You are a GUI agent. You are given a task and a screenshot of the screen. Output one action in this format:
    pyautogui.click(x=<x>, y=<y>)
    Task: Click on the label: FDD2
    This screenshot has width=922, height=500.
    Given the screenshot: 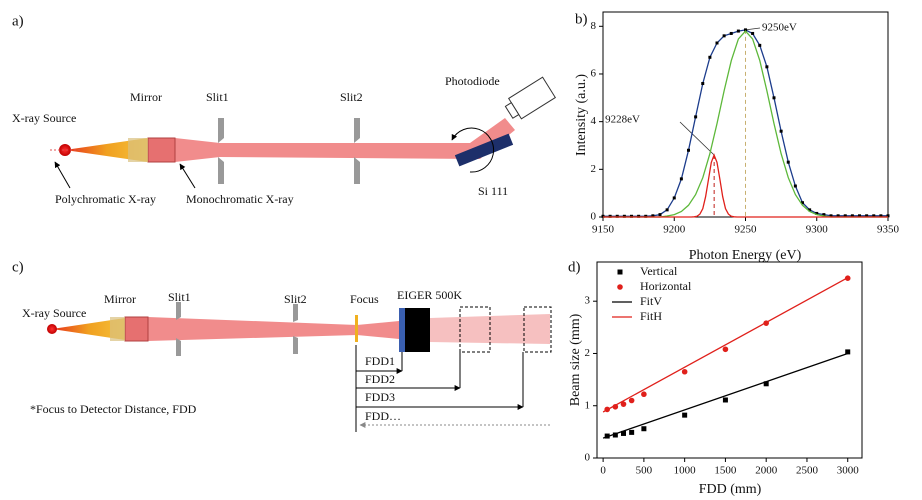 What is the action you would take?
    pyautogui.click(x=380, y=379)
    